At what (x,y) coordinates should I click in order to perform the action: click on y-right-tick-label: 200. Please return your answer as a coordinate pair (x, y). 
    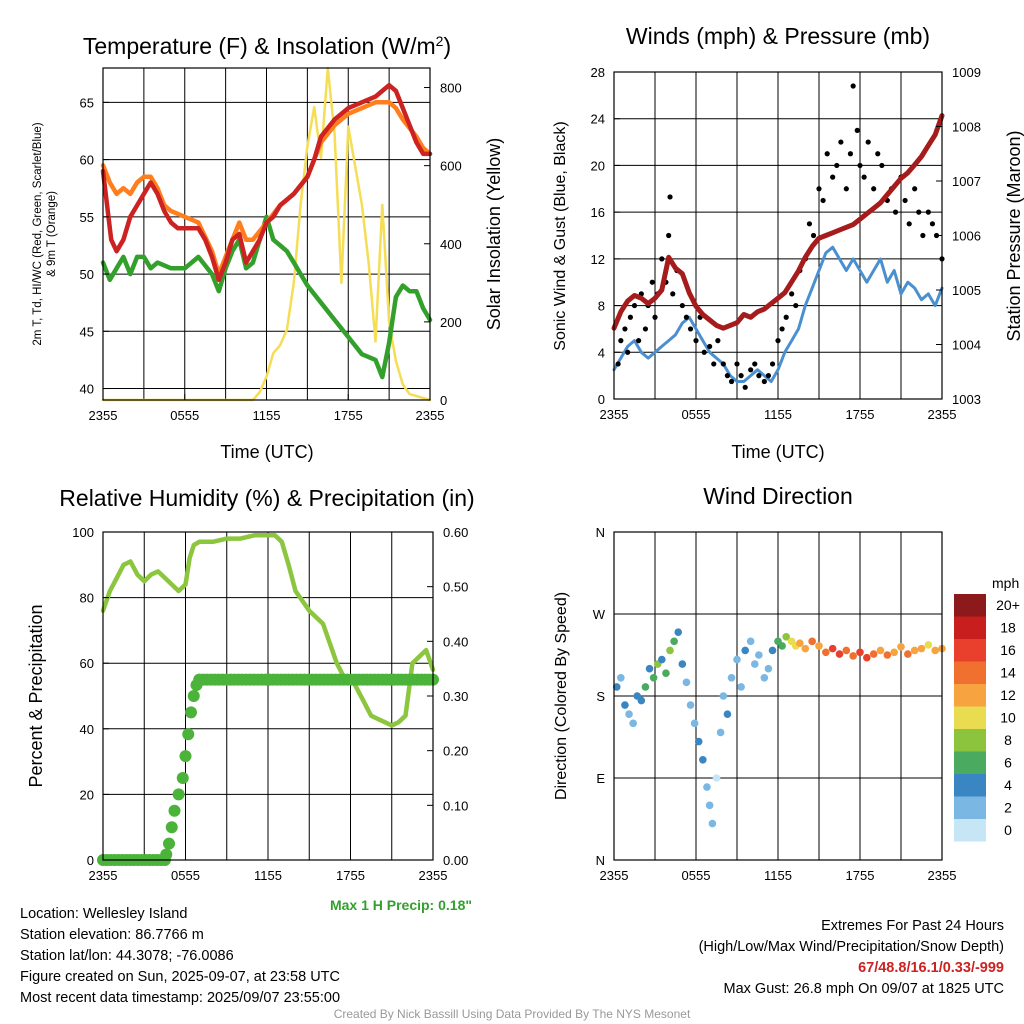
    Looking at the image, I should click on (451, 322).